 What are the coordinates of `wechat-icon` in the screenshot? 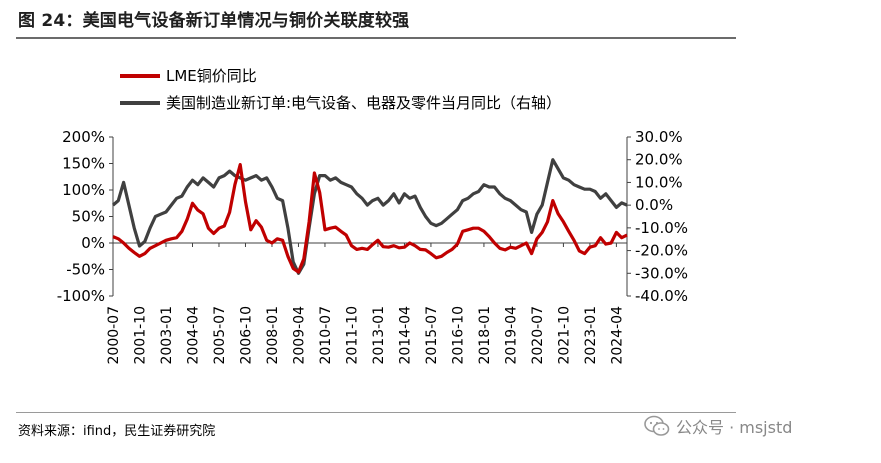 It's located at (657, 425).